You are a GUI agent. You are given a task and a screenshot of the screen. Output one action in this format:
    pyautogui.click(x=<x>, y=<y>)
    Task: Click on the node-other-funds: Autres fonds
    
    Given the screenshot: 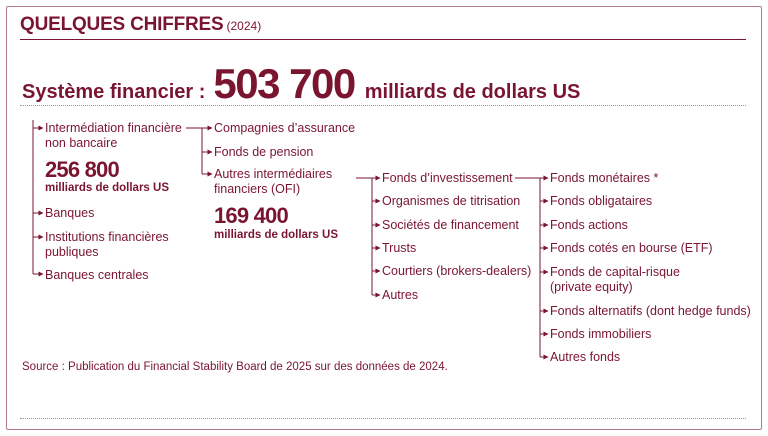 What is the action you would take?
    pyautogui.click(x=585, y=357)
    